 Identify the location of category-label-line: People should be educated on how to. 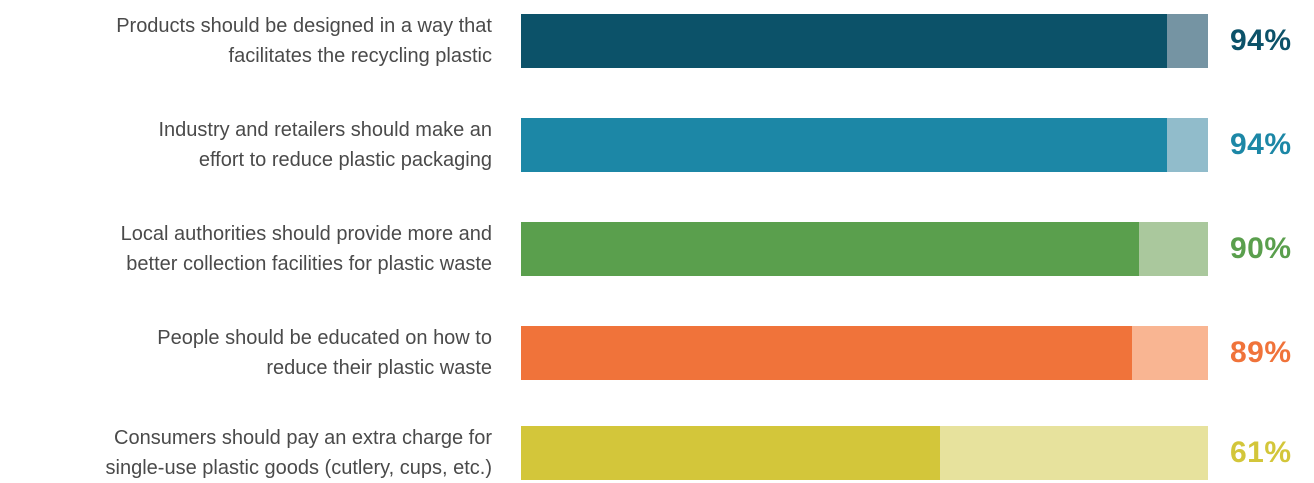
(246, 338).